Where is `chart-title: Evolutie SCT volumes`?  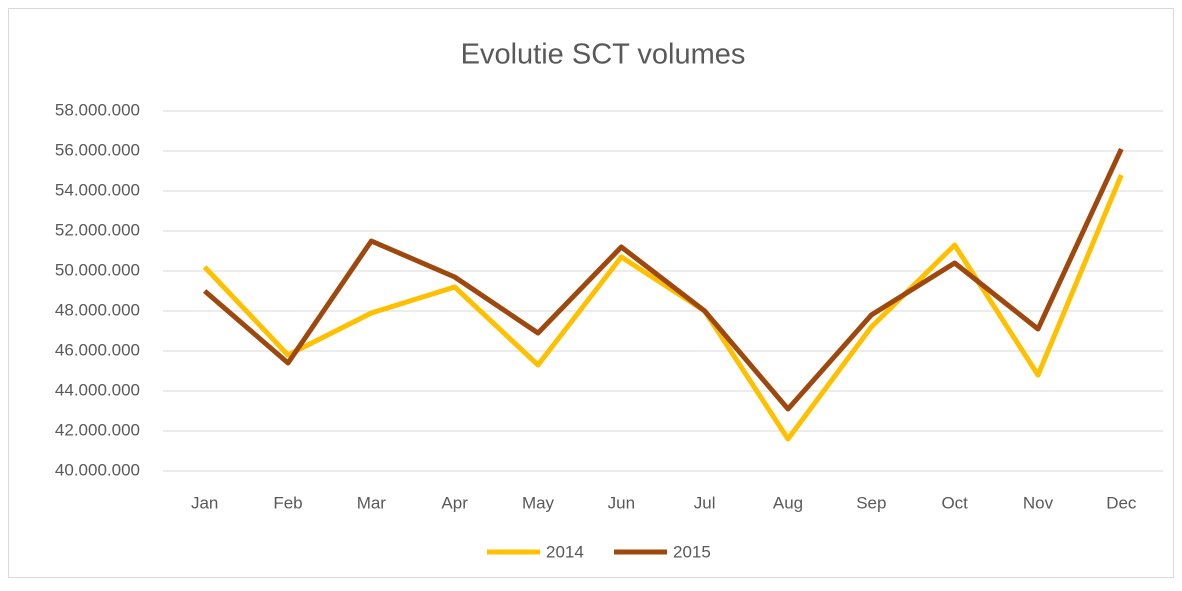
chart-title: Evolutie SCT volumes is located at coordinates (603, 55).